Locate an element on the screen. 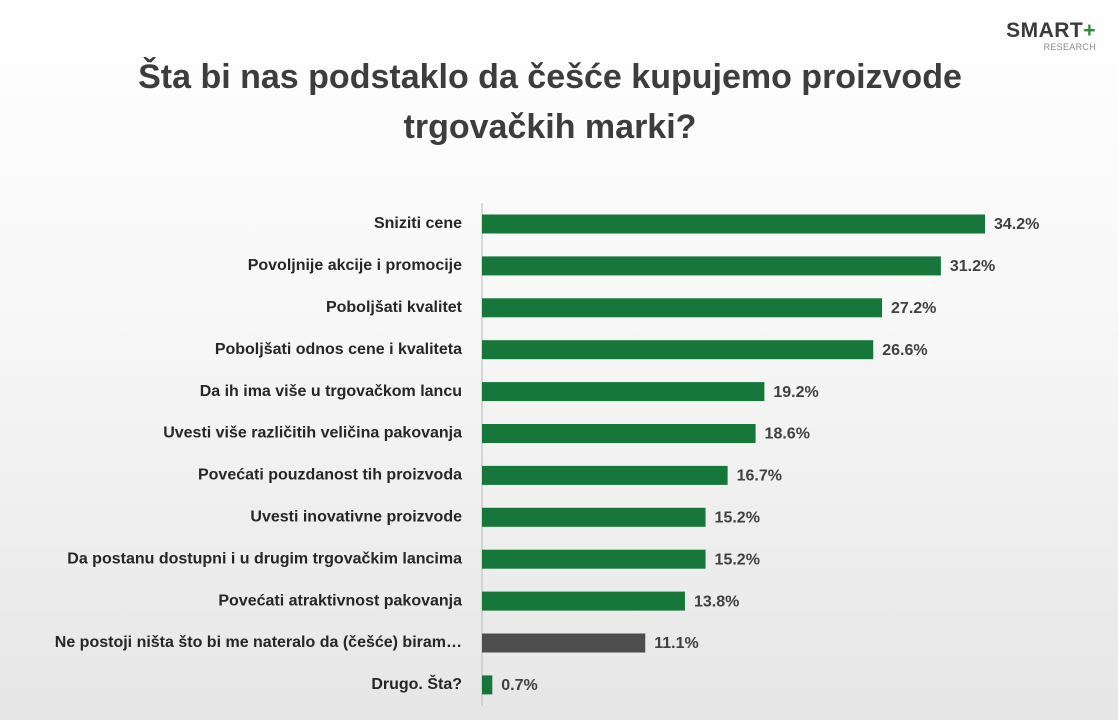 This screenshot has width=1118, height=720. logo-wordmark: SMART+ is located at coordinates (1051, 31).